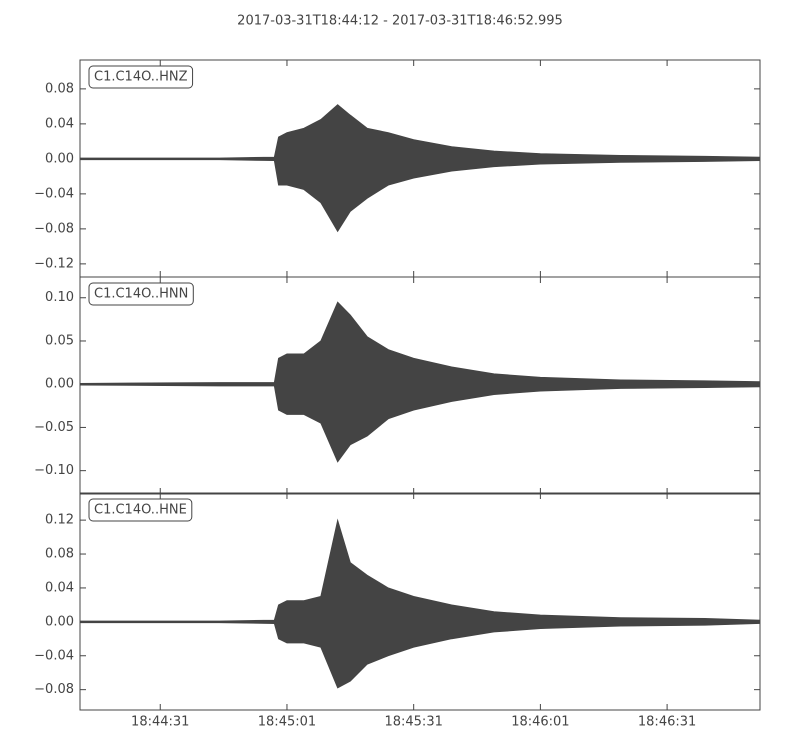 The image size is (800, 750). I want to click on trace-label: C1.C14O..HNN, so click(141, 294).